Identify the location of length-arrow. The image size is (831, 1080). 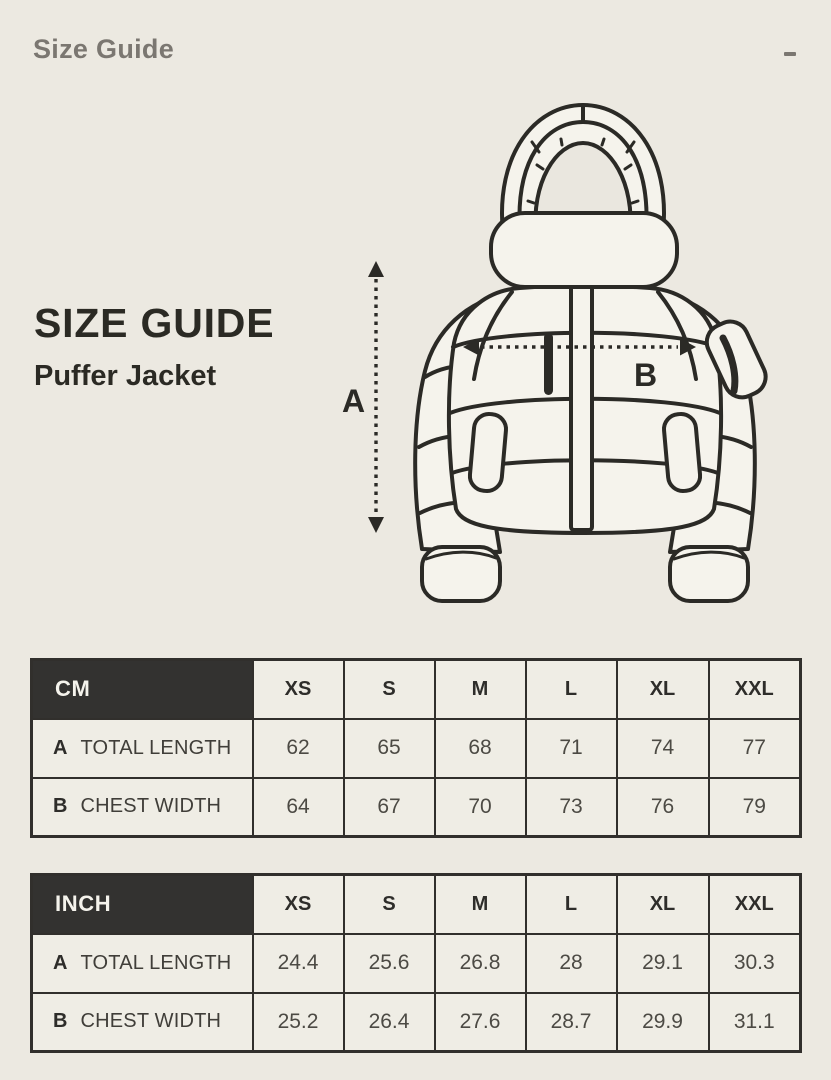
(376, 397).